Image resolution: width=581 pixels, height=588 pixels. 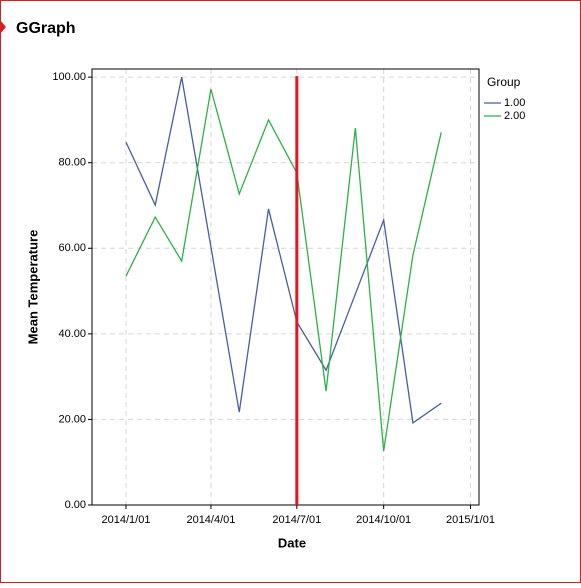 What do you see at coordinates (46, 28) in the screenshot?
I see `chart-title: GGraph` at bounding box center [46, 28].